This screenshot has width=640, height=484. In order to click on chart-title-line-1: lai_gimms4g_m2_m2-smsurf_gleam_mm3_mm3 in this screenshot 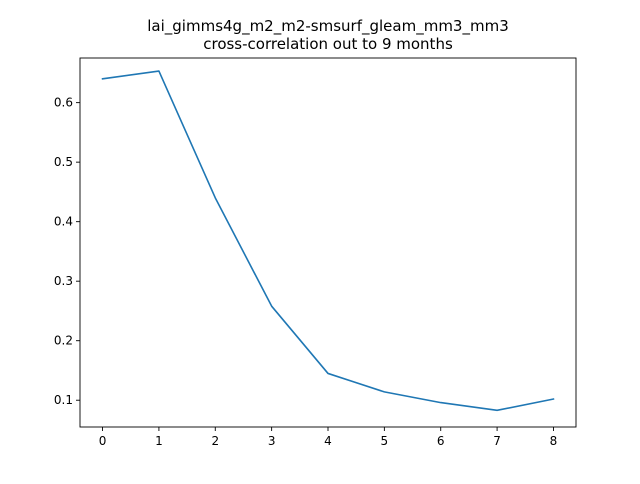, I will do `click(328, 26)`.